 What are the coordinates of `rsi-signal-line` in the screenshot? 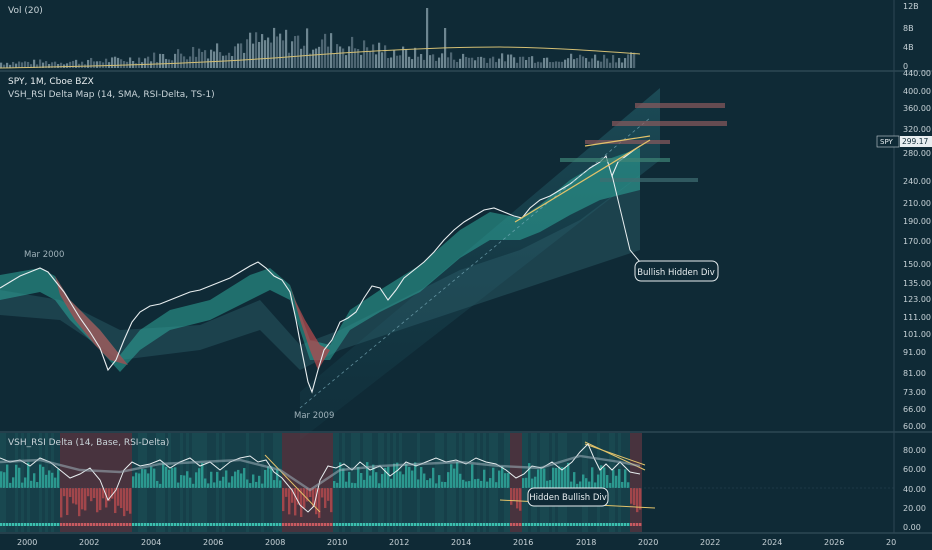 It's located at (320, 473).